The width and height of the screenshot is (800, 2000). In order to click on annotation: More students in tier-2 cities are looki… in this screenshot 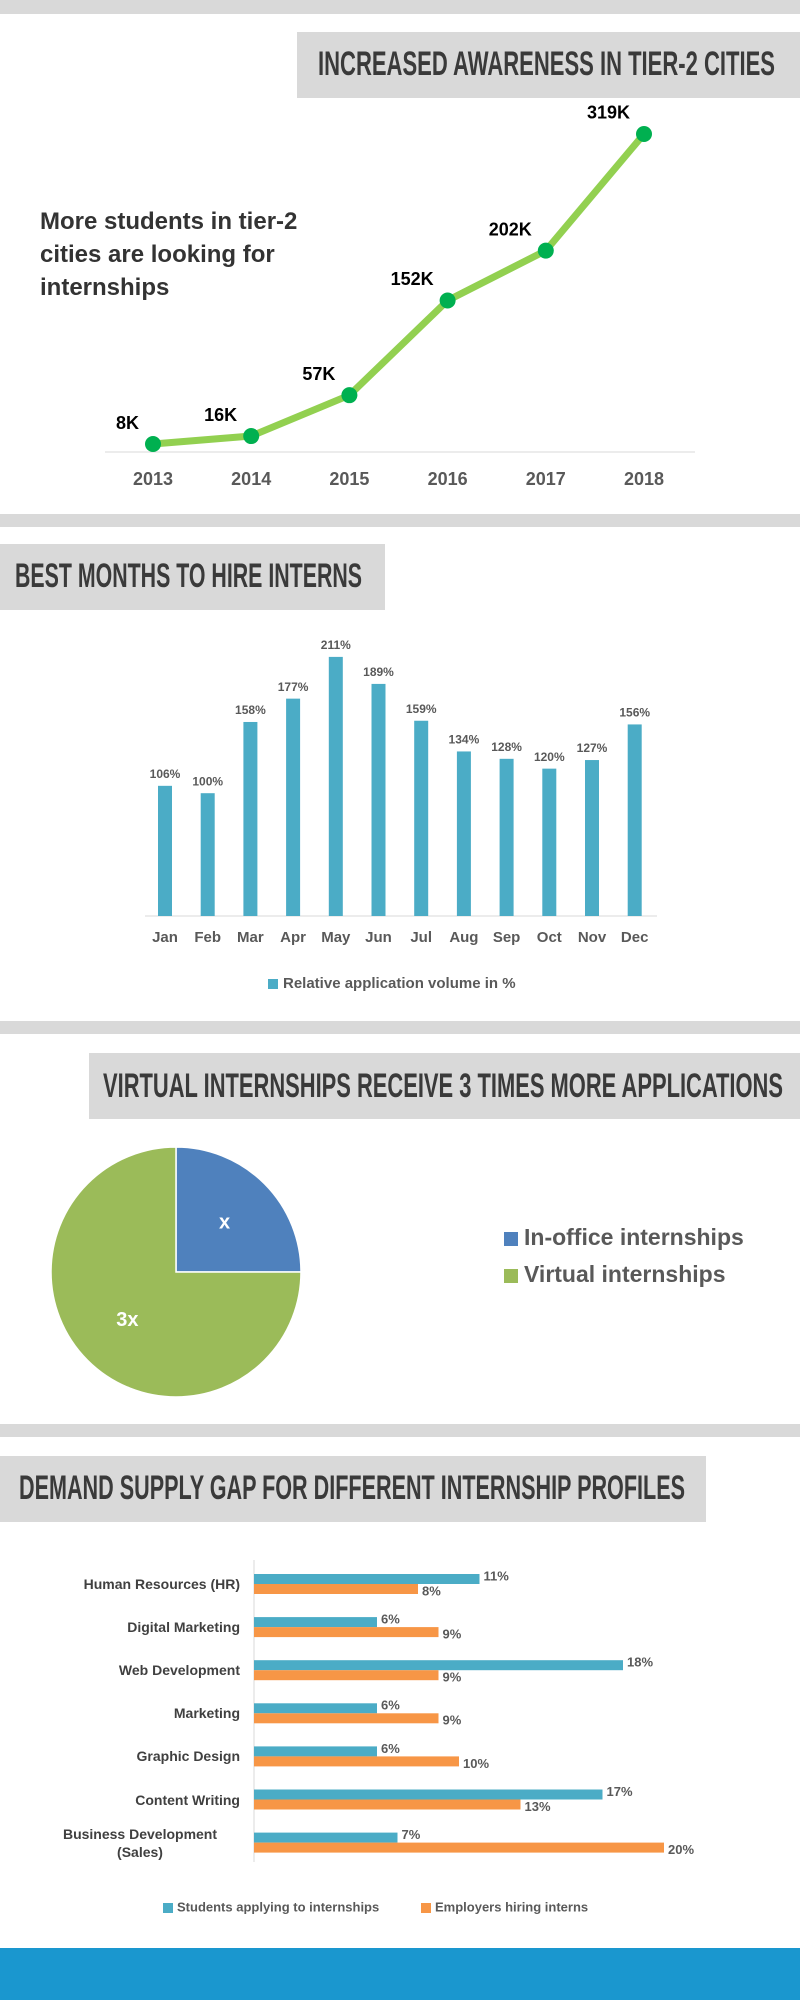, I will do `click(169, 254)`.